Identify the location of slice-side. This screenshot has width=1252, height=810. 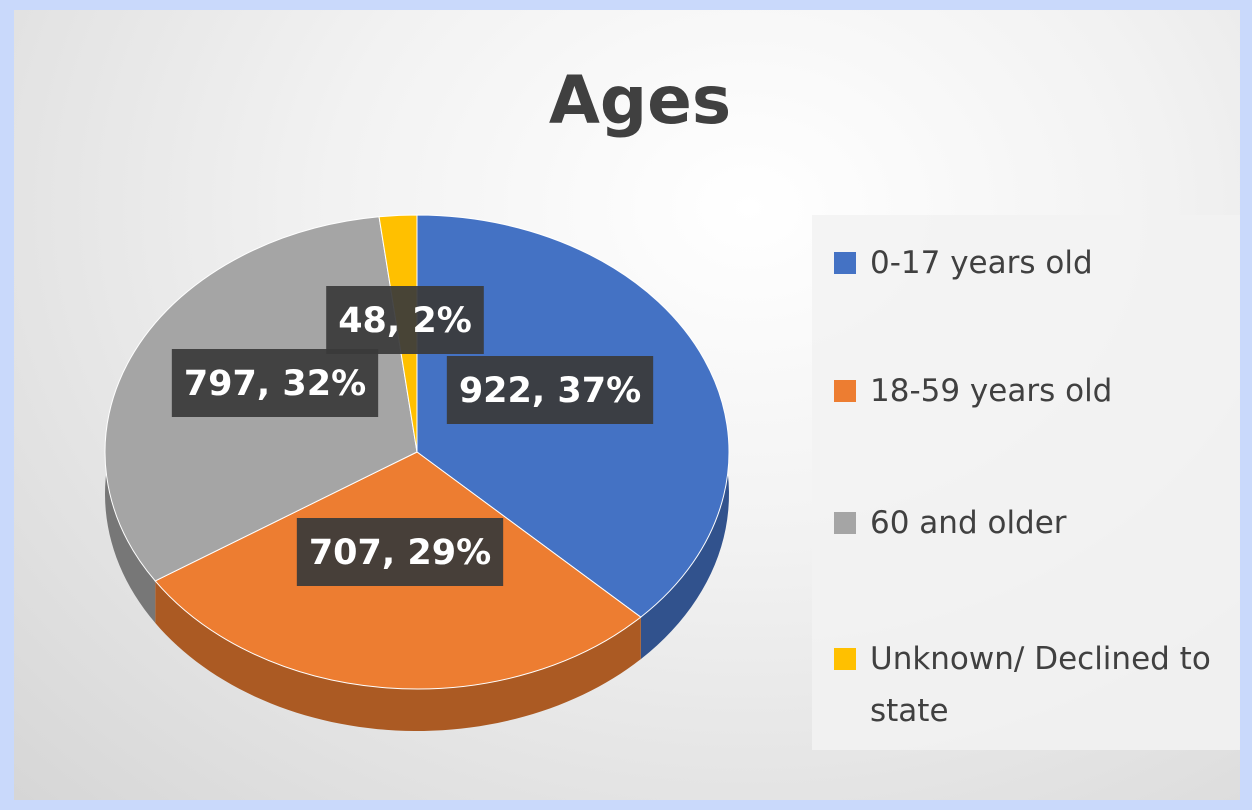
(398, 655).